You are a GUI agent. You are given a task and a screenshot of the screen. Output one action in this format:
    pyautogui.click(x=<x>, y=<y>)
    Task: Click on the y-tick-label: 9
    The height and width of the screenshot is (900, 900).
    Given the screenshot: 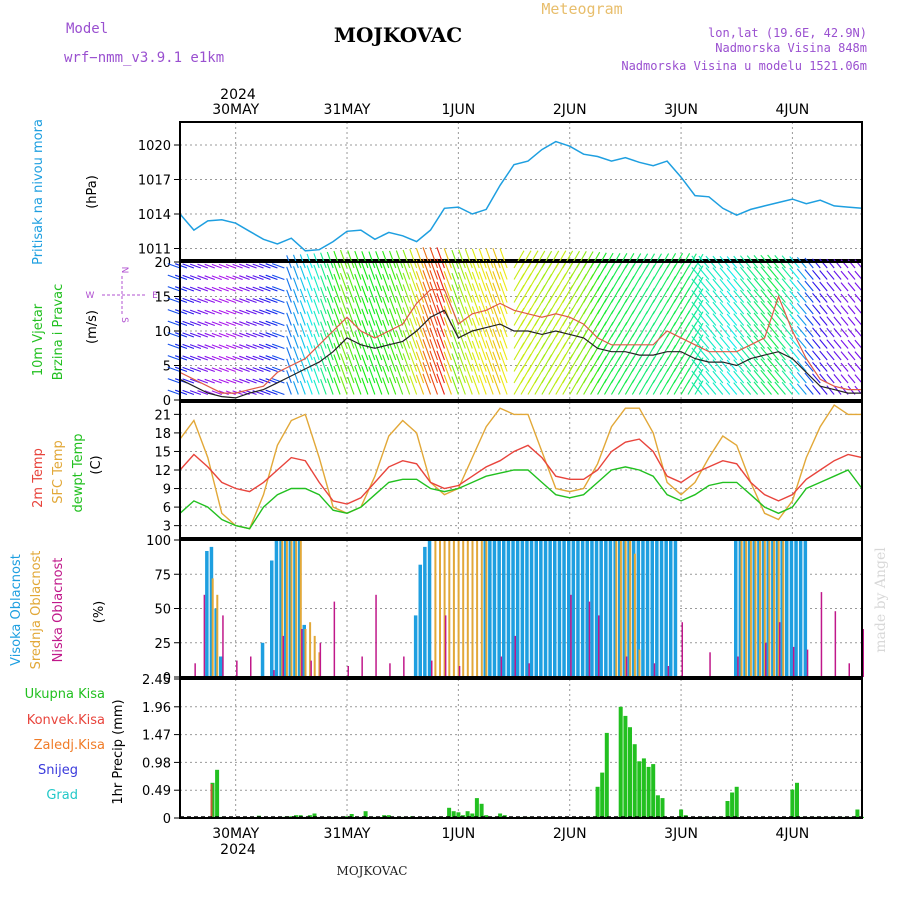 What is the action you would take?
    pyautogui.click(x=167, y=490)
    